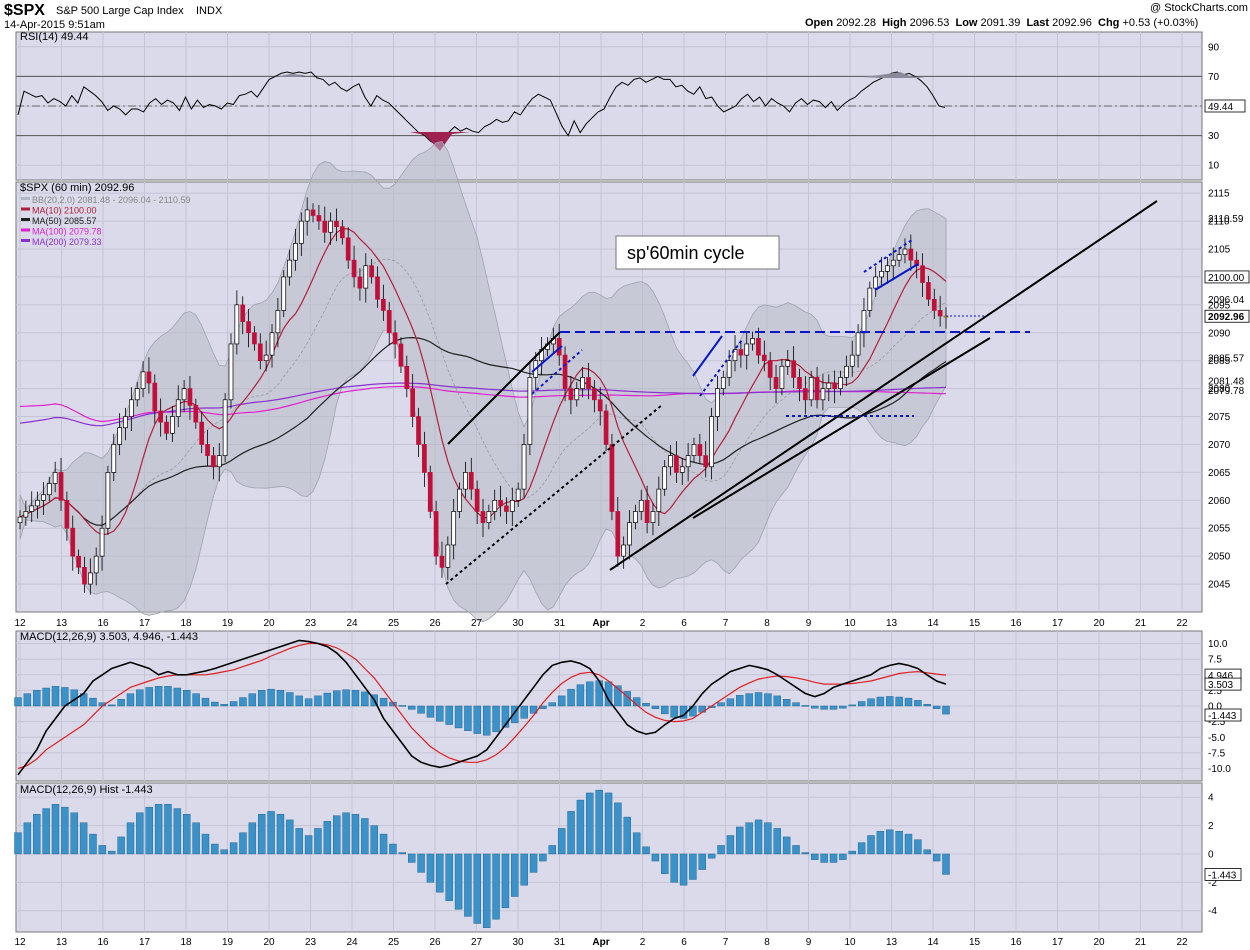 The image size is (1250, 950). I want to click on x-tick-label: 9, so click(809, 623).